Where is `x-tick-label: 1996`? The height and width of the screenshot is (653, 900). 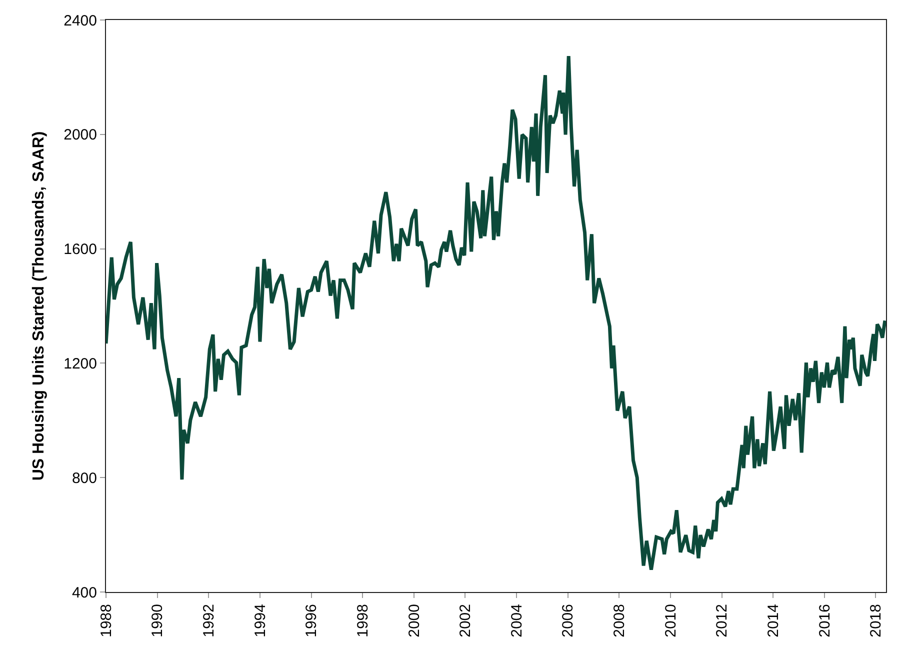 x-tick-label: 1996 is located at coordinates (311, 621).